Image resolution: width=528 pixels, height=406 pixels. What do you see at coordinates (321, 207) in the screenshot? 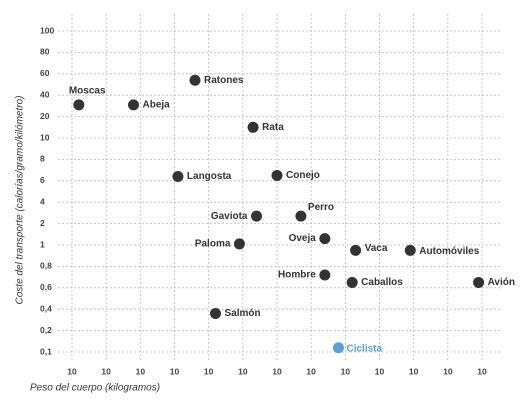
I see `point-label: Perro` at bounding box center [321, 207].